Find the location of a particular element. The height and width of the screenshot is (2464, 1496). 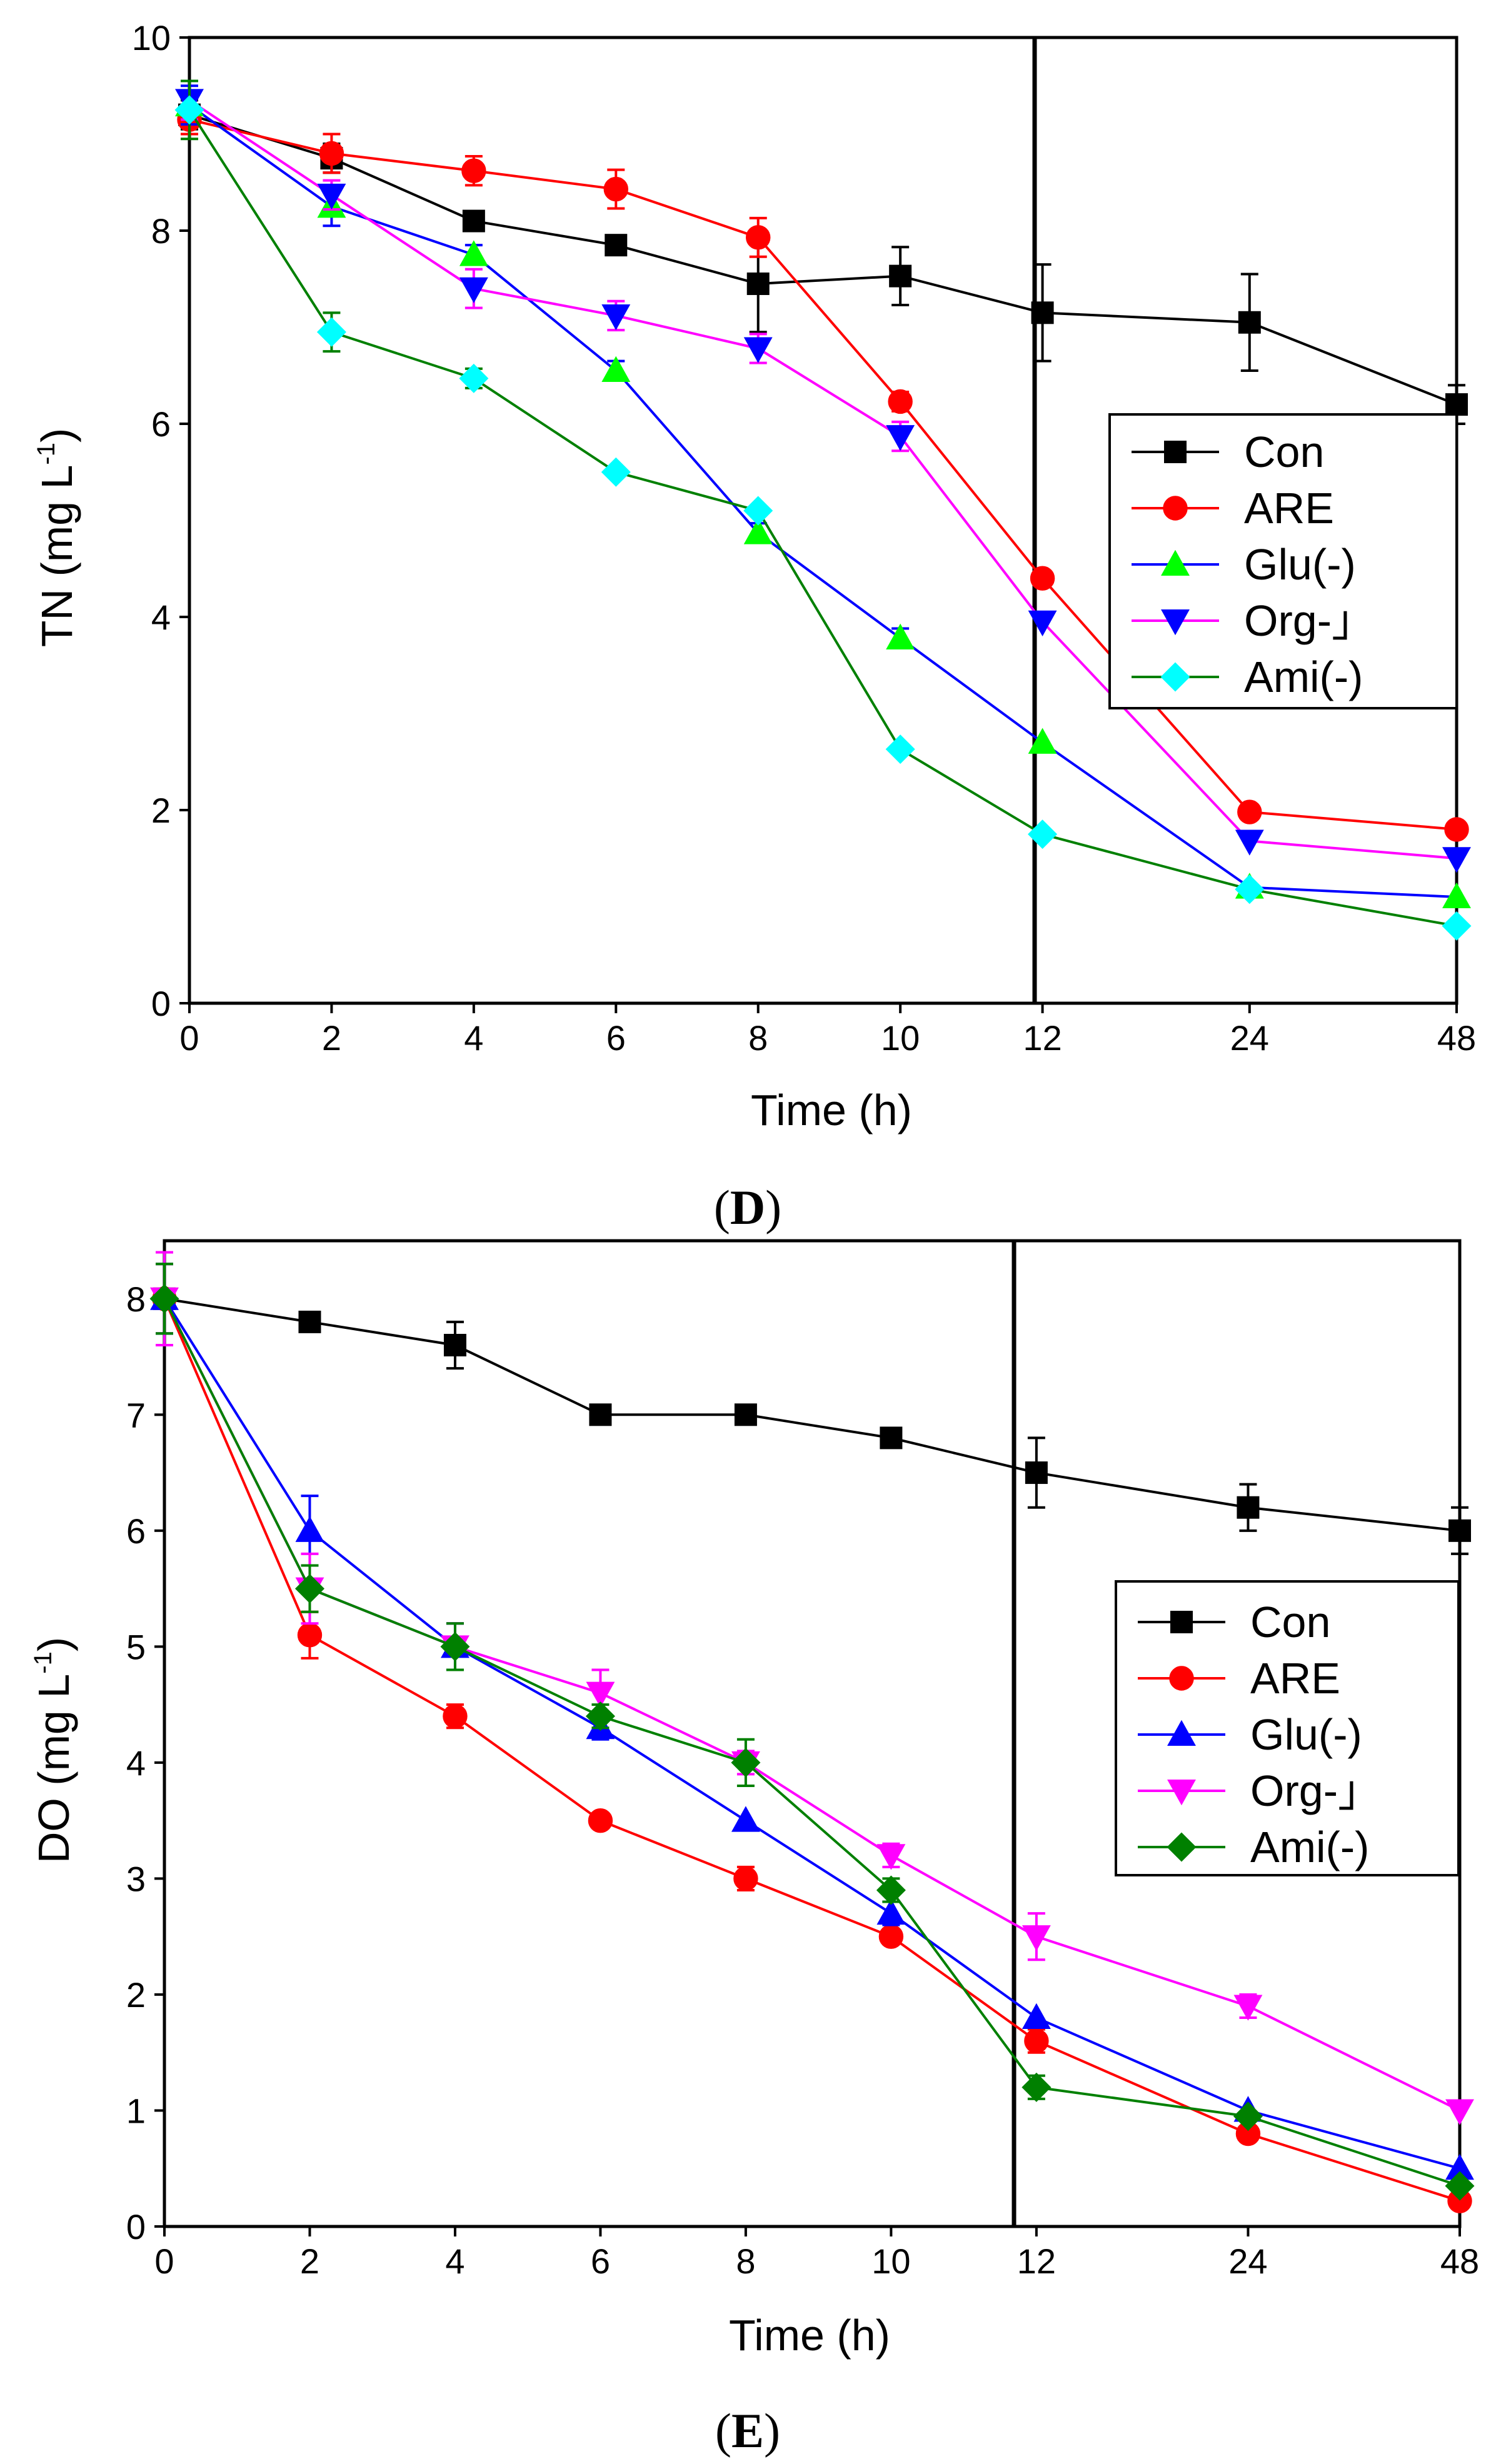

legend-label: Con is located at coordinates (1284, 452).